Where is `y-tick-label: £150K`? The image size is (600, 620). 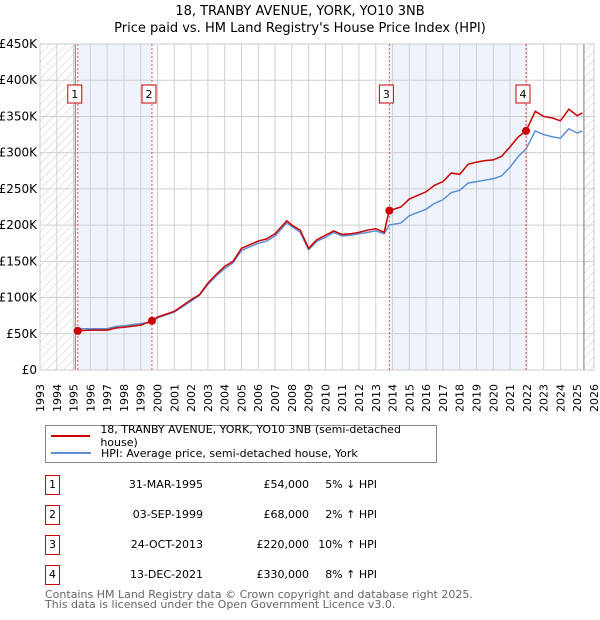 y-tick-label: £150K is located at coordinates (19, 261).